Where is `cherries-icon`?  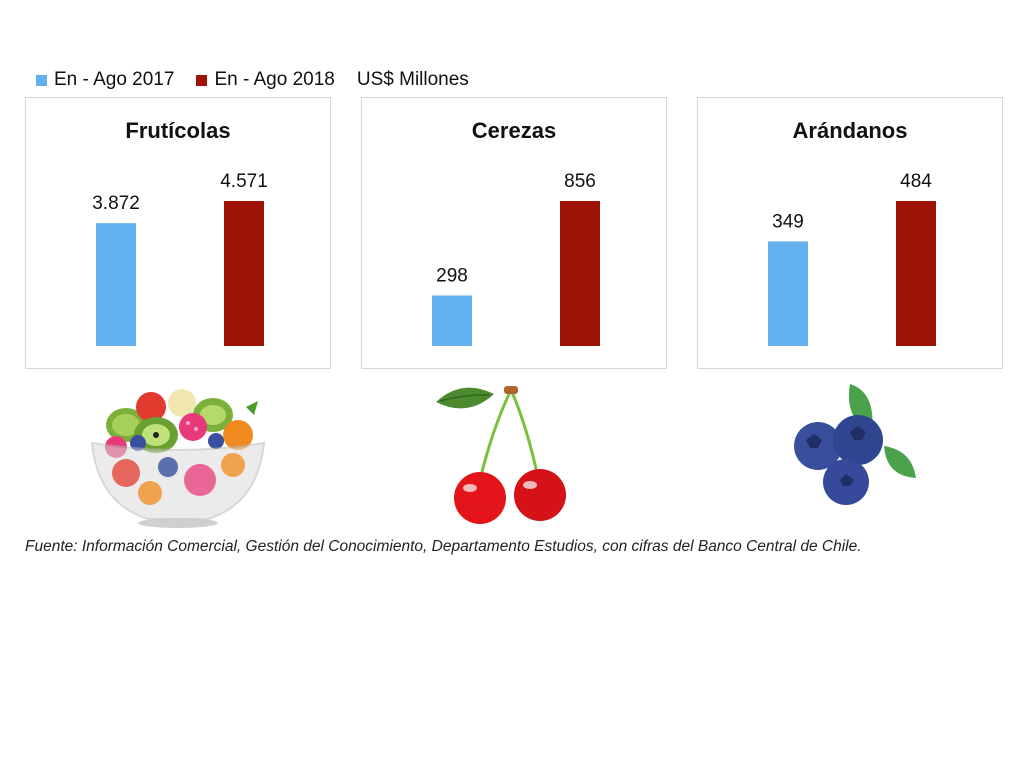
cherries-icon is located at coordinates (501, 455).